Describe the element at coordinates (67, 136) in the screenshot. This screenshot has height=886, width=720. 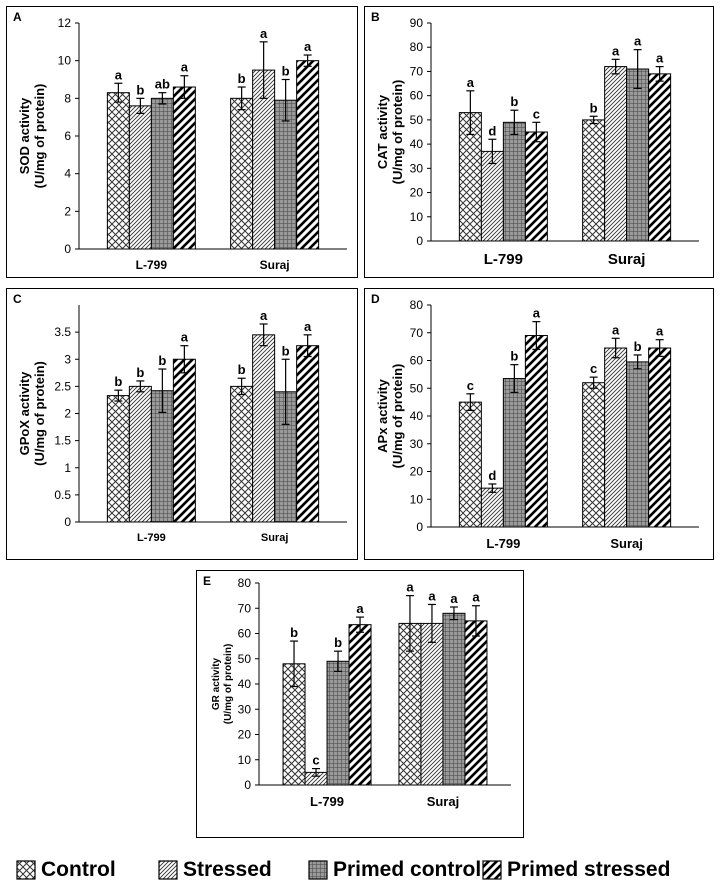
I see `y-tick-label: 6` at that location.